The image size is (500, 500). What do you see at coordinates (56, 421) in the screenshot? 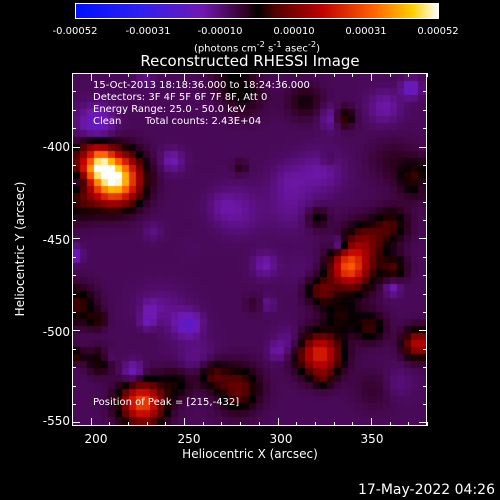
I see `y-tick-label: -550` at bounding box center [56, 421].